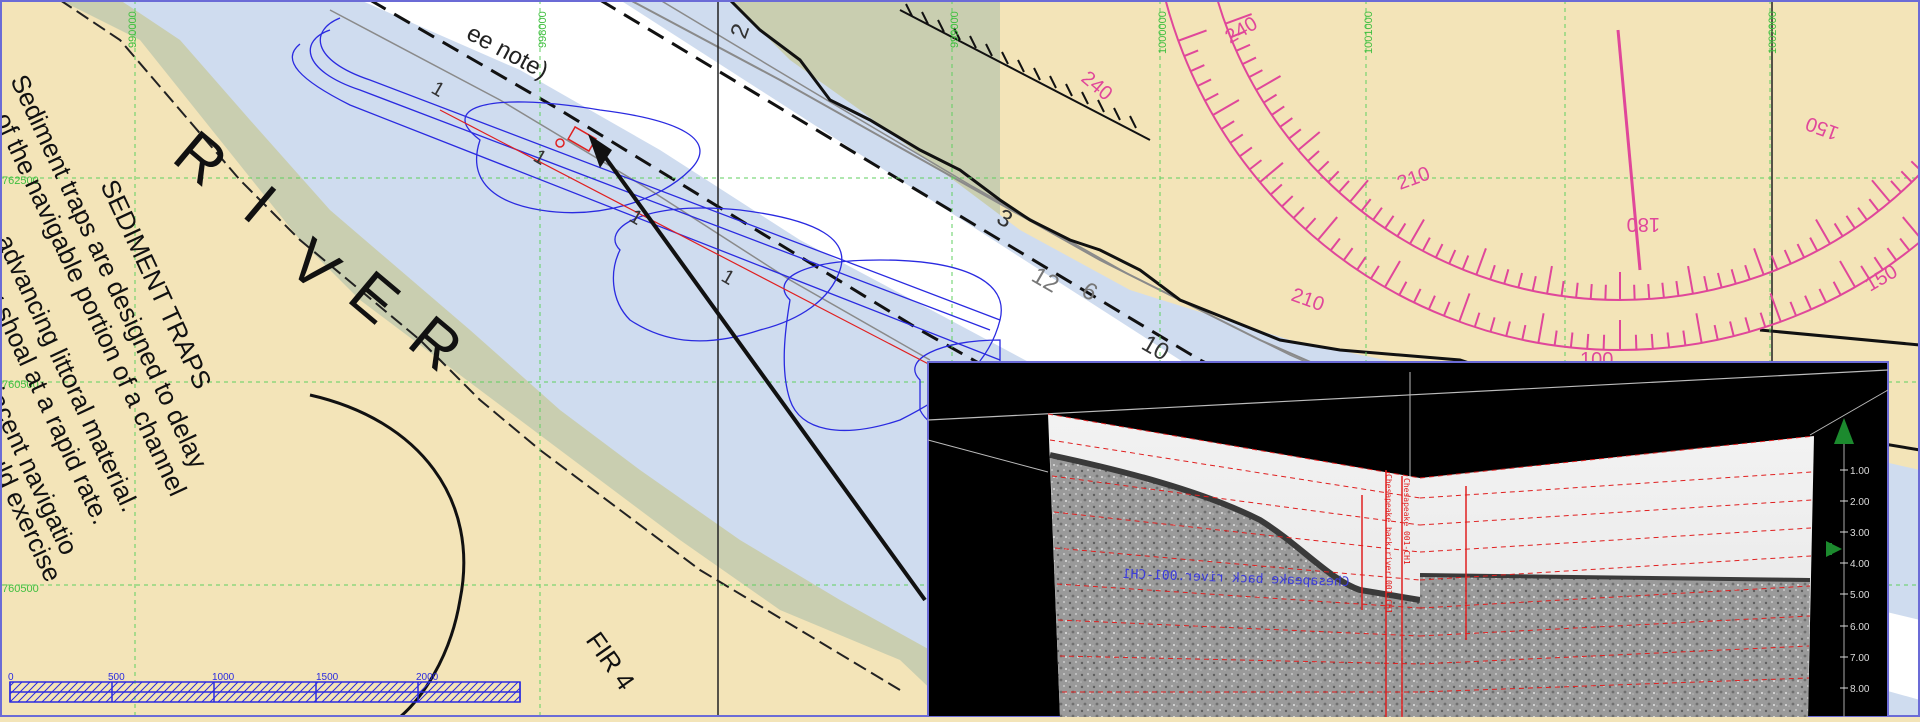 This screenshot has height=722, width=1920. Describe the element at coordinates (1860, 658) in the screenshot. I see `depth-tick-label: 7.00` at that location.